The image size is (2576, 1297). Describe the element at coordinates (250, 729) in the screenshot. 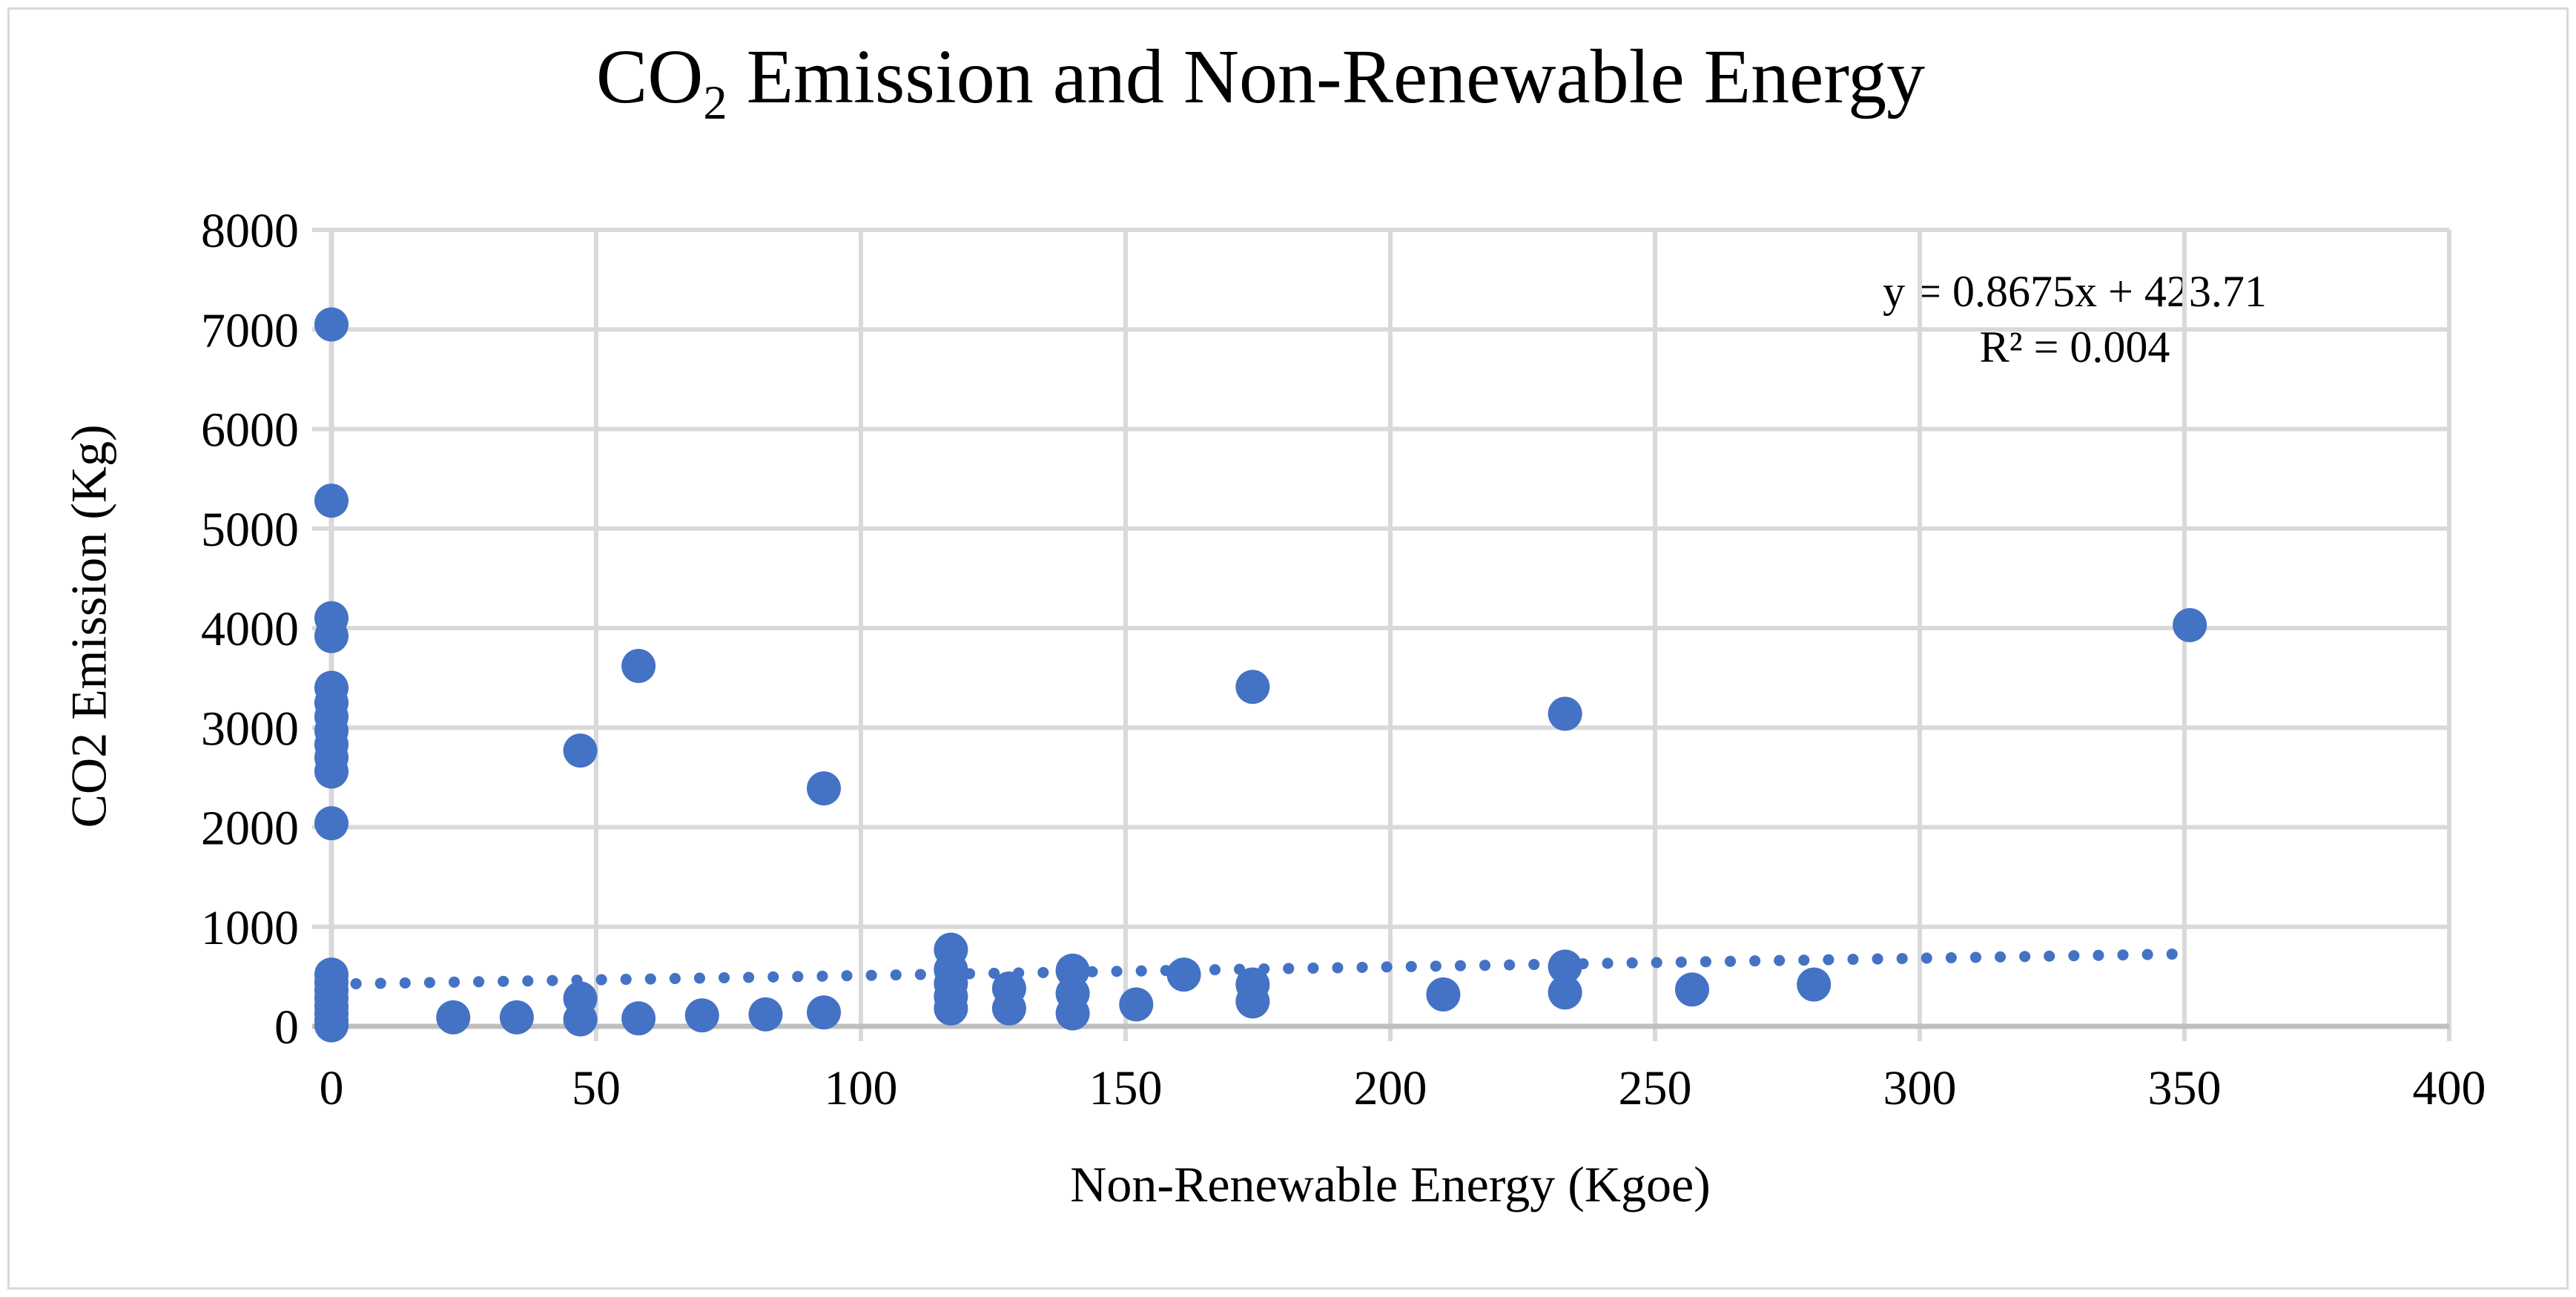

I see `y-tick-label: 3000` at that location.